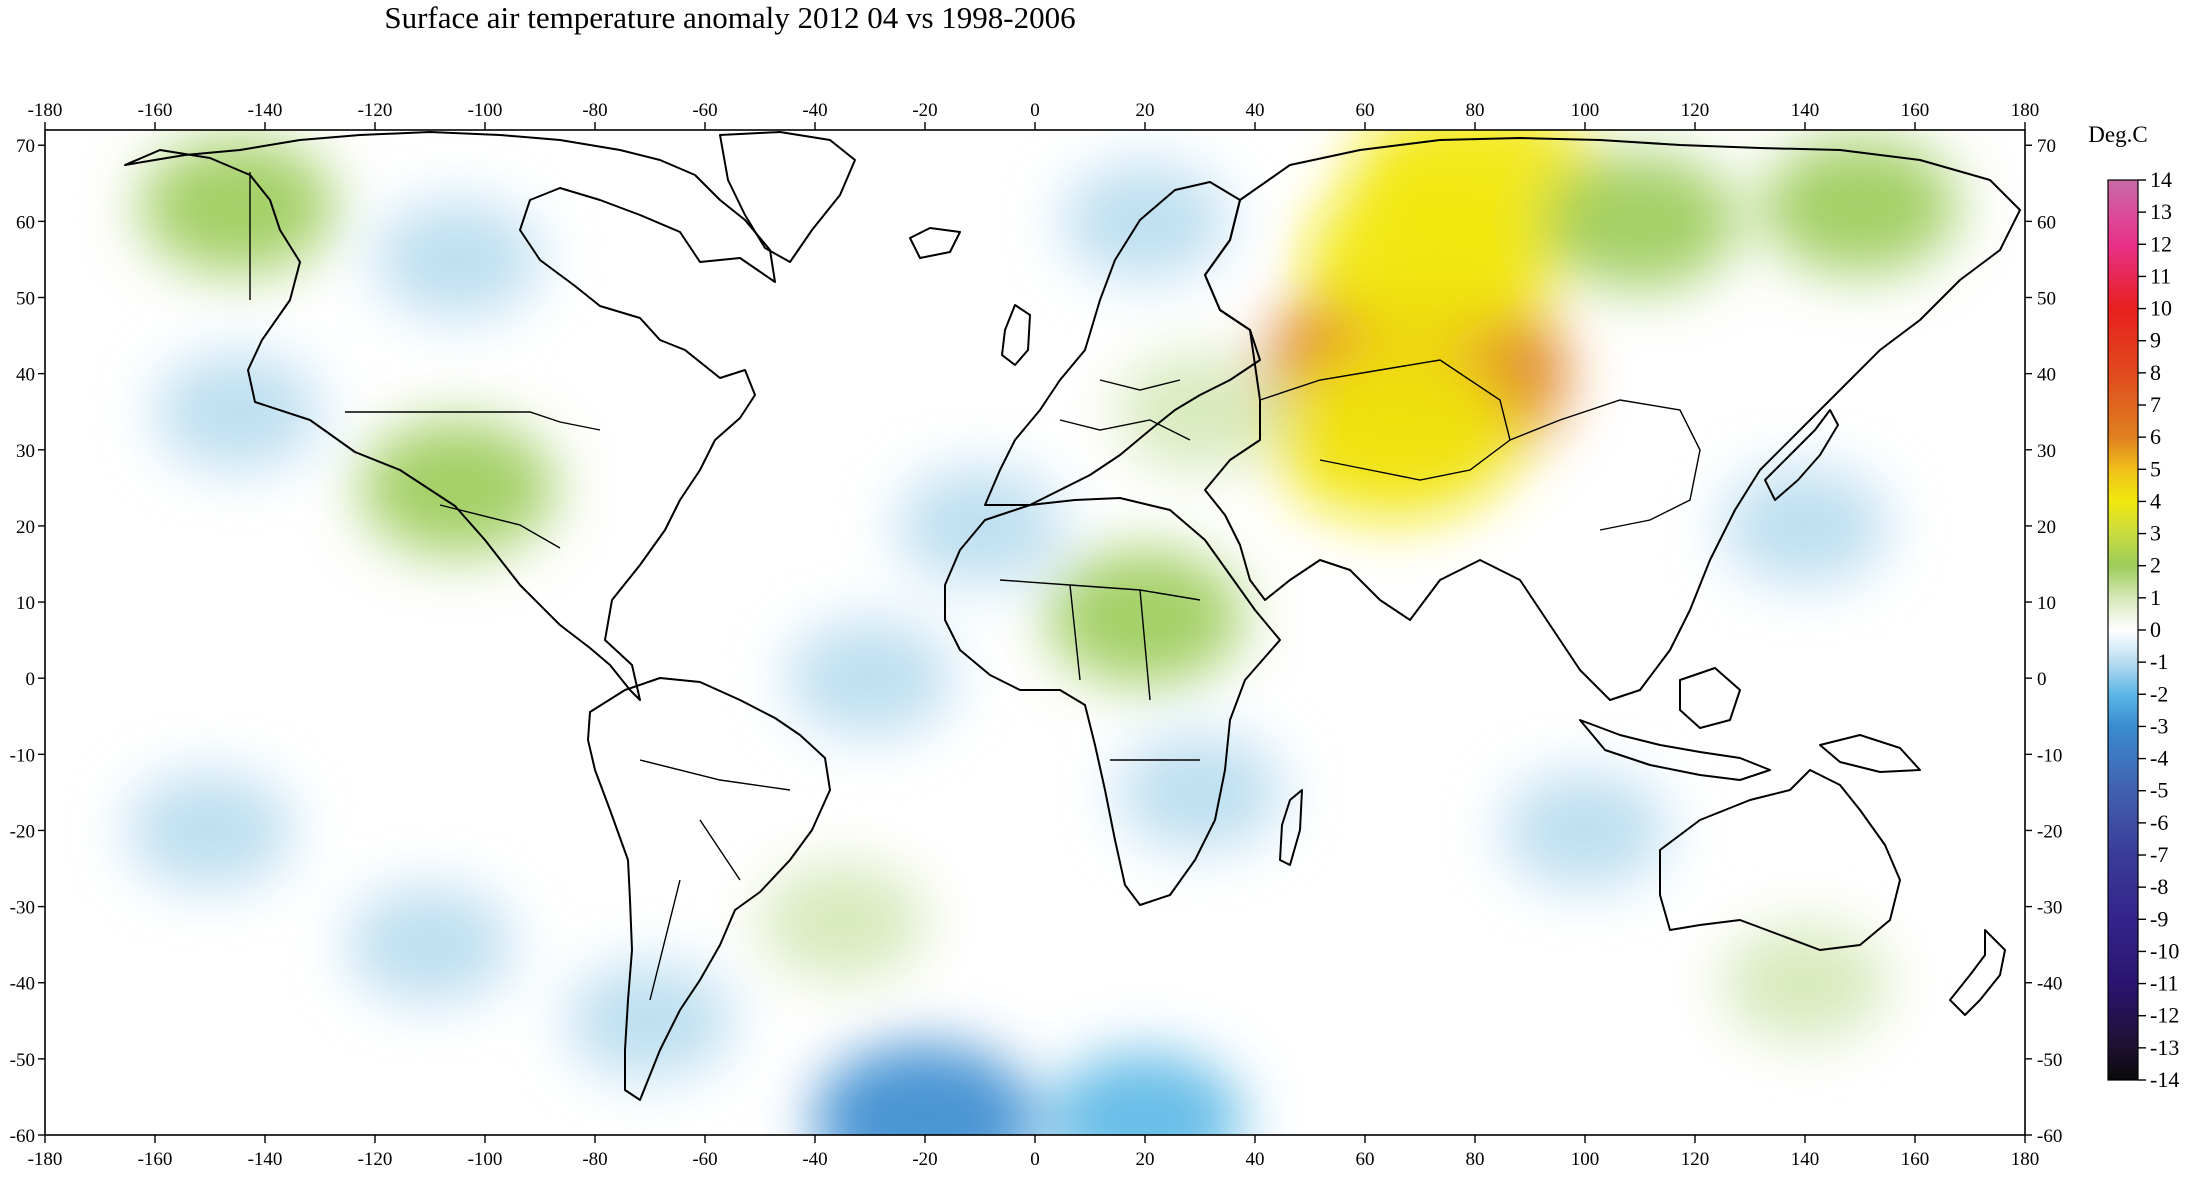 The image size is (2200, 1185). Describe the element at coordinates (1475, 110) in the screenshot. I see `x-tick-label-top: 80` at that location.